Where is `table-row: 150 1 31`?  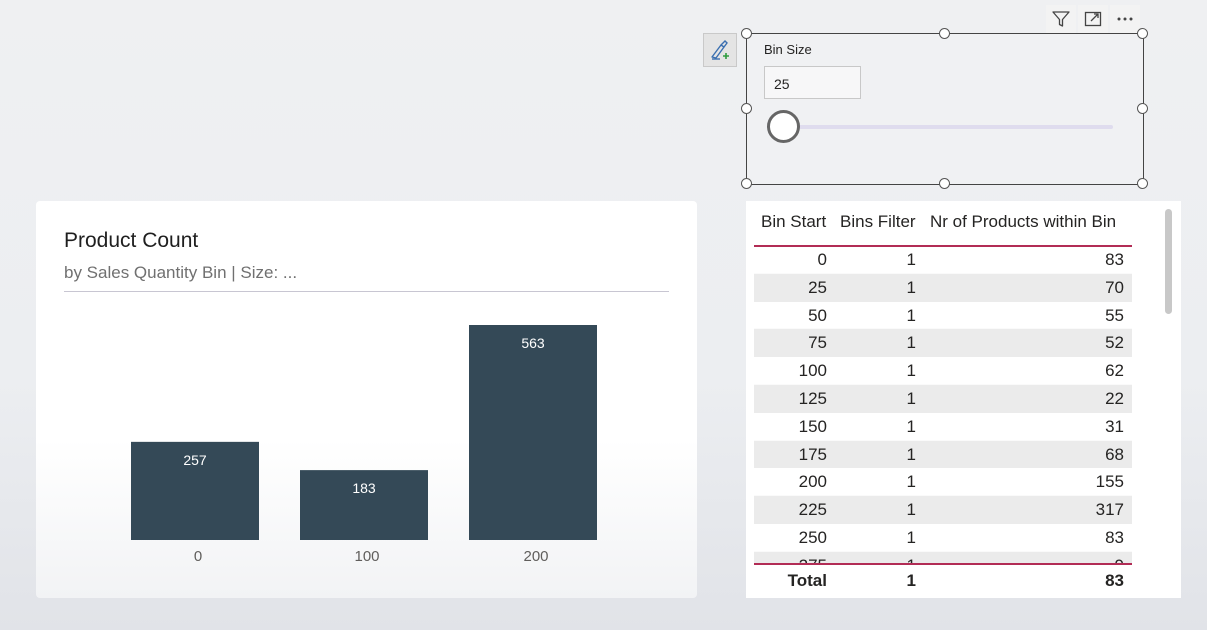
table-row: 150 1 31 is located at coordinates (943, 427).